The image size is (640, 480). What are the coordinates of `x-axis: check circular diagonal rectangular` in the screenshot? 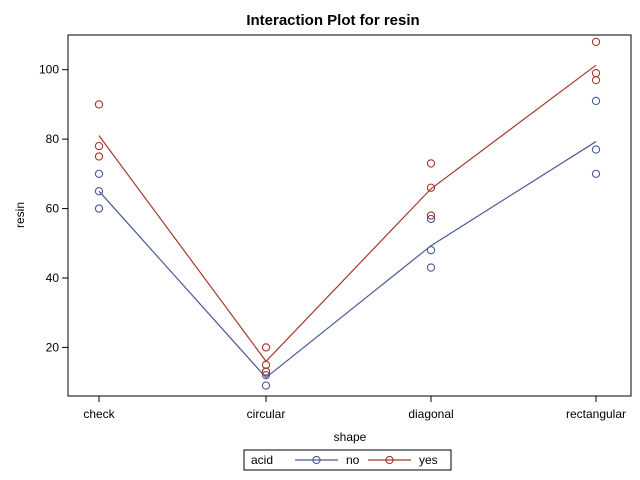 It's located at (354, 408).